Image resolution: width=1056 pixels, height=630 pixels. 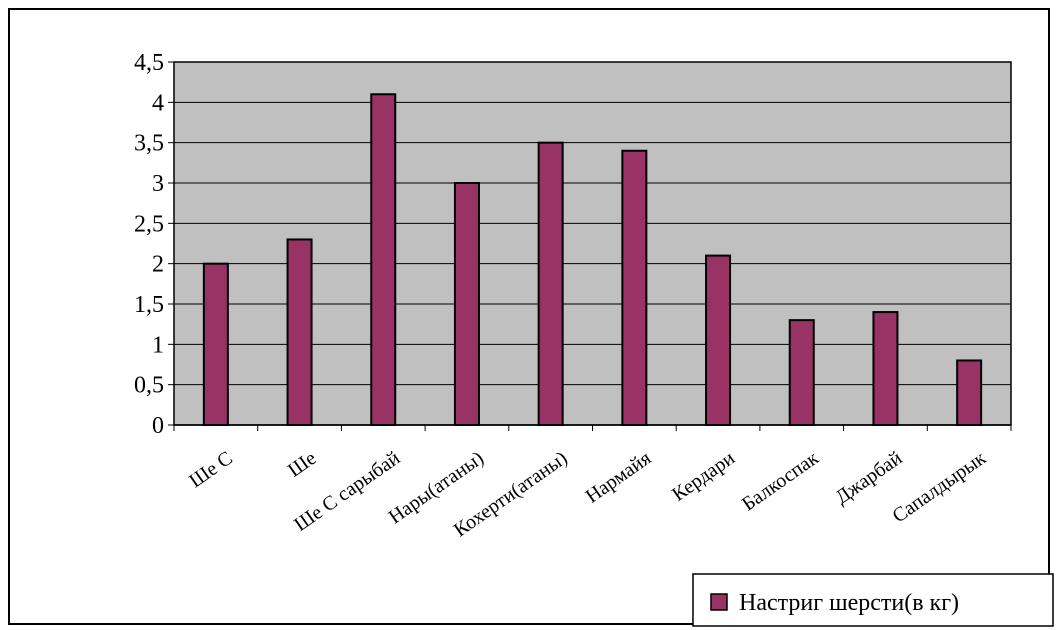 I want to click on legend-box, so click(x=873, y=600).